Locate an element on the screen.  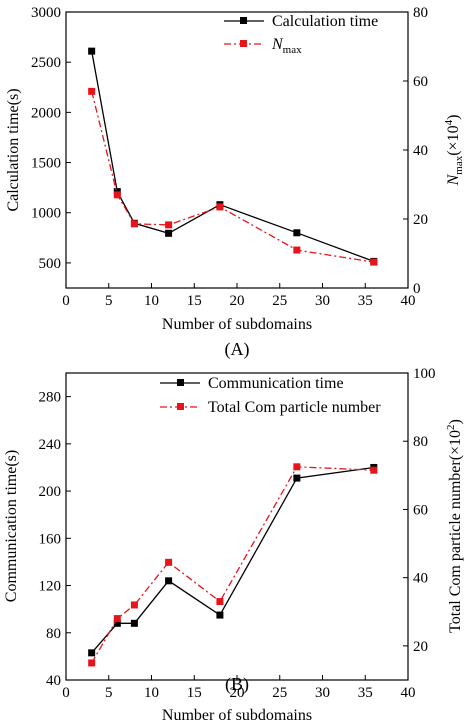
y-right-tick-label-a-1: 20 is located at coordinates (420, 220).